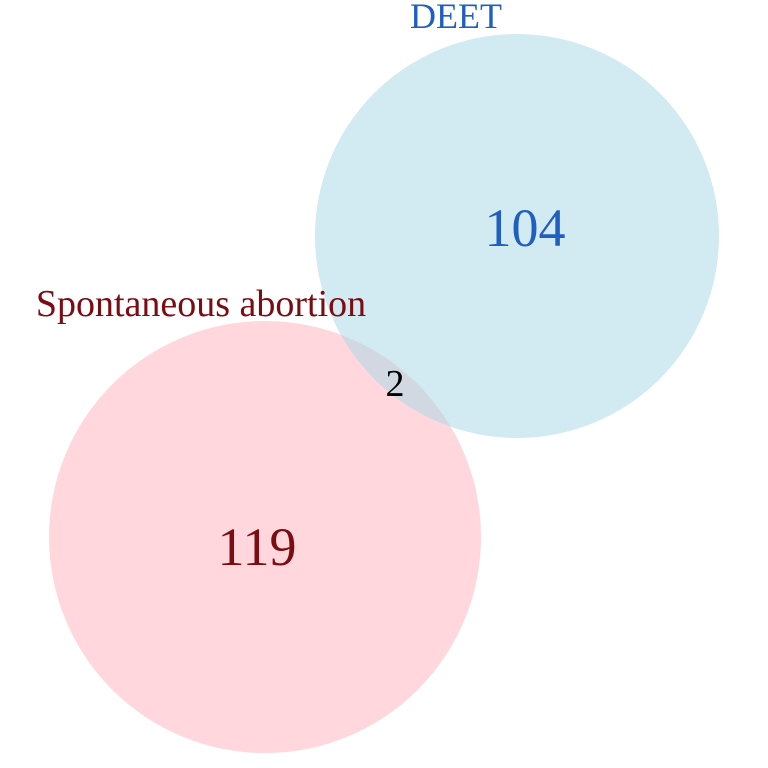 This screenshot has height=768, width=768. I want to click on spontaneous-abortion-only-count: 119, so click(257, 547).